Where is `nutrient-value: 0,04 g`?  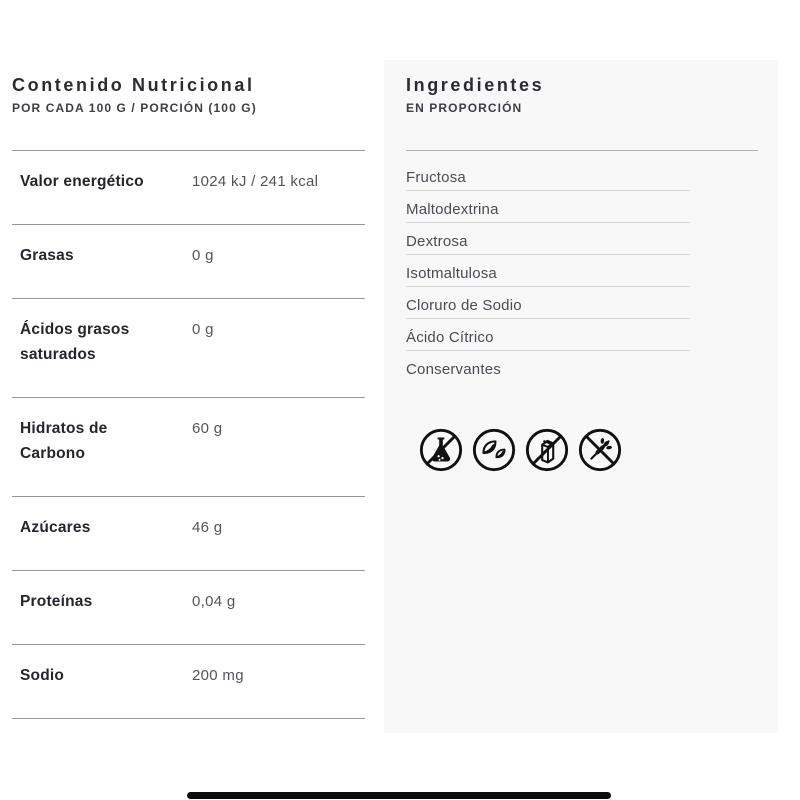 nutrient-value: 0,04 g is located at coordinates (214, 601).